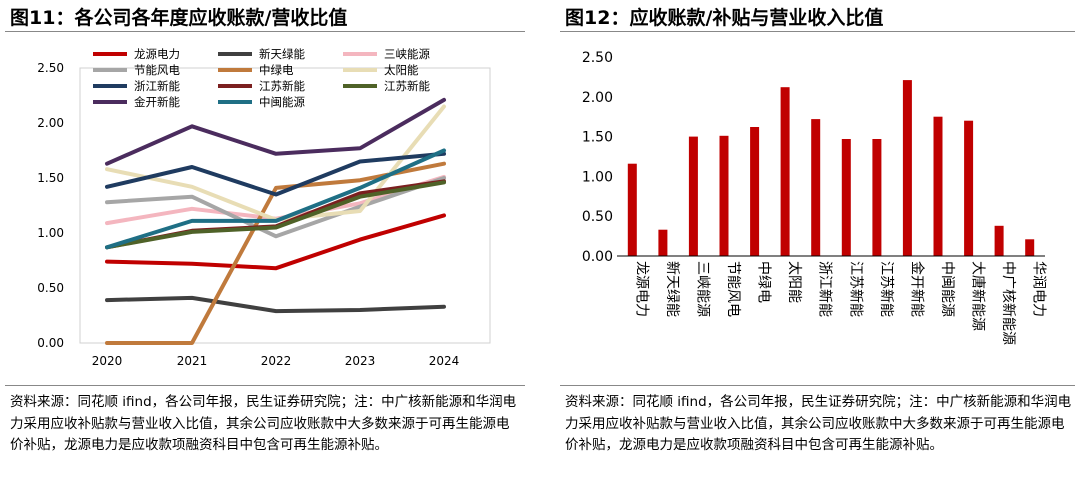 This screenshot has width=1080, height=488. Describe the element at coordinates (825, 289) in the screenshot. I see `x-category-label: 浙江新能` at that location.